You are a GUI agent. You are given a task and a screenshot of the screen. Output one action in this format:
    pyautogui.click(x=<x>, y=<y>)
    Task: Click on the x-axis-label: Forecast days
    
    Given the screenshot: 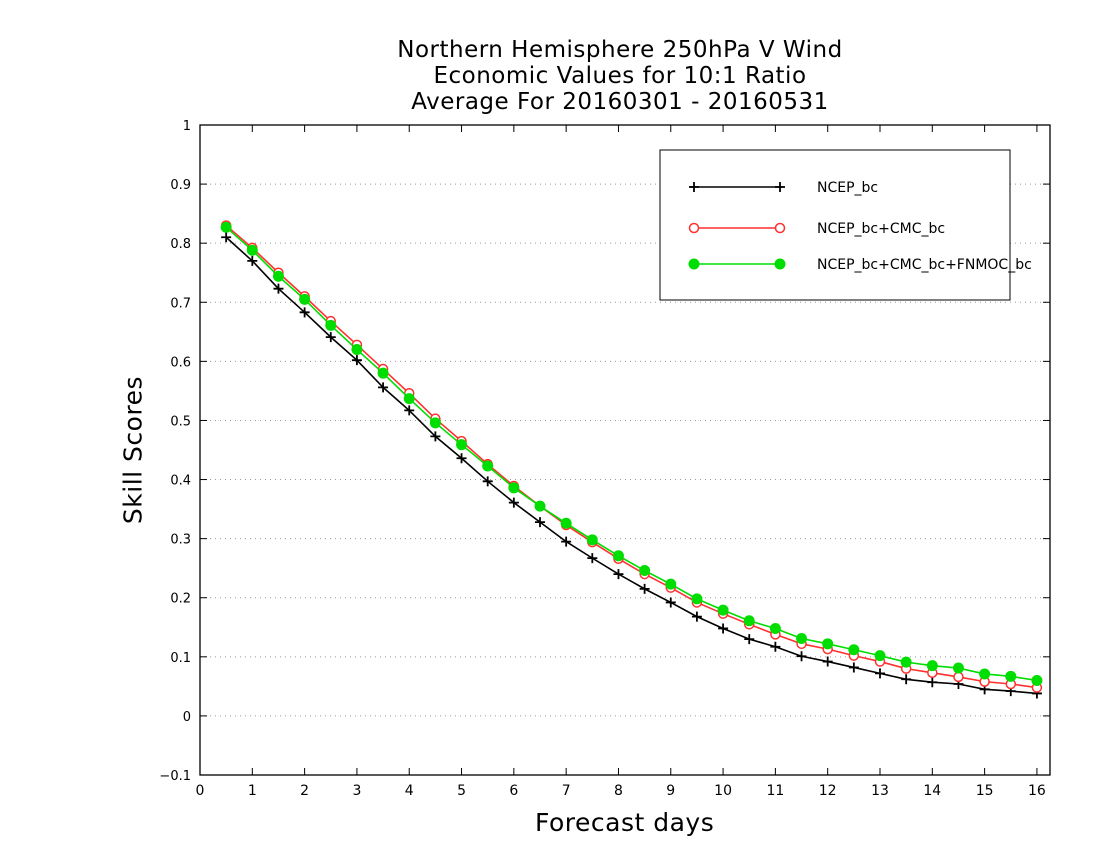 What is the action you would take?
    pyautogui.click(x=625, y=822)
    